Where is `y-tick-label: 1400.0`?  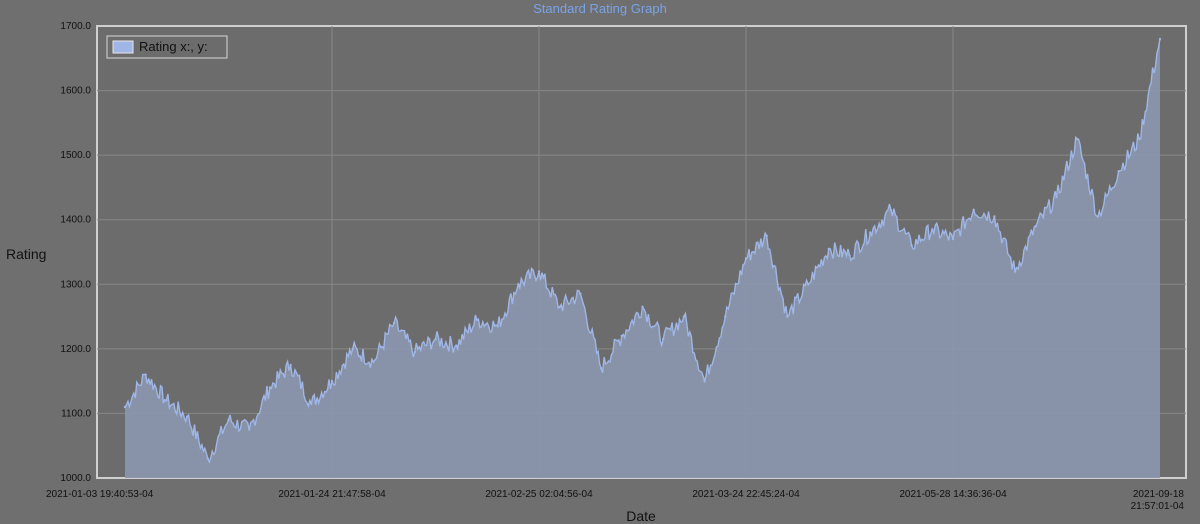
y-tick-label: 1400.0 is located at coordinates (75, 220).